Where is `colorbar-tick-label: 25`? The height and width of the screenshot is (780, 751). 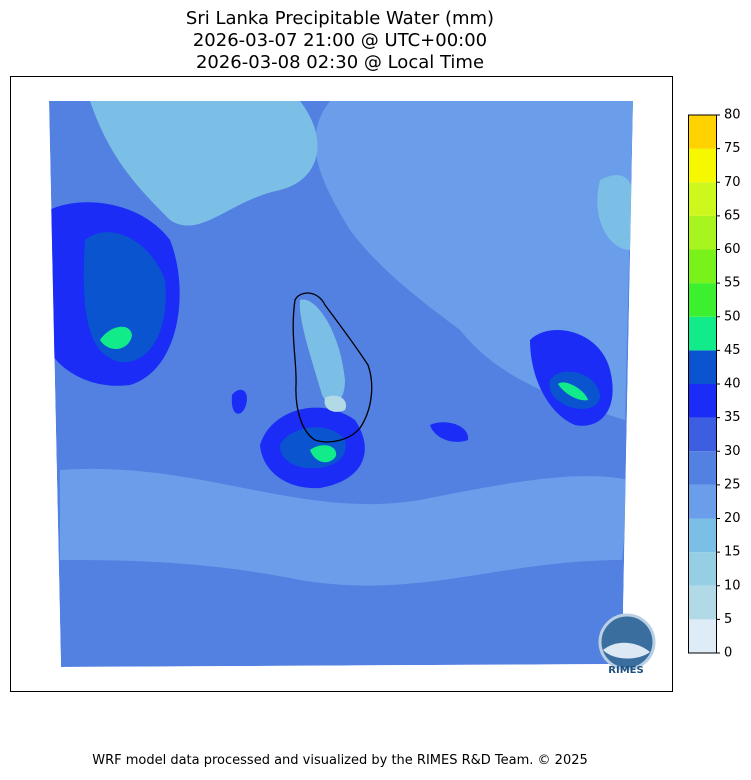
colorbar-tick-label: 25 is located at coordinates (732, 484).